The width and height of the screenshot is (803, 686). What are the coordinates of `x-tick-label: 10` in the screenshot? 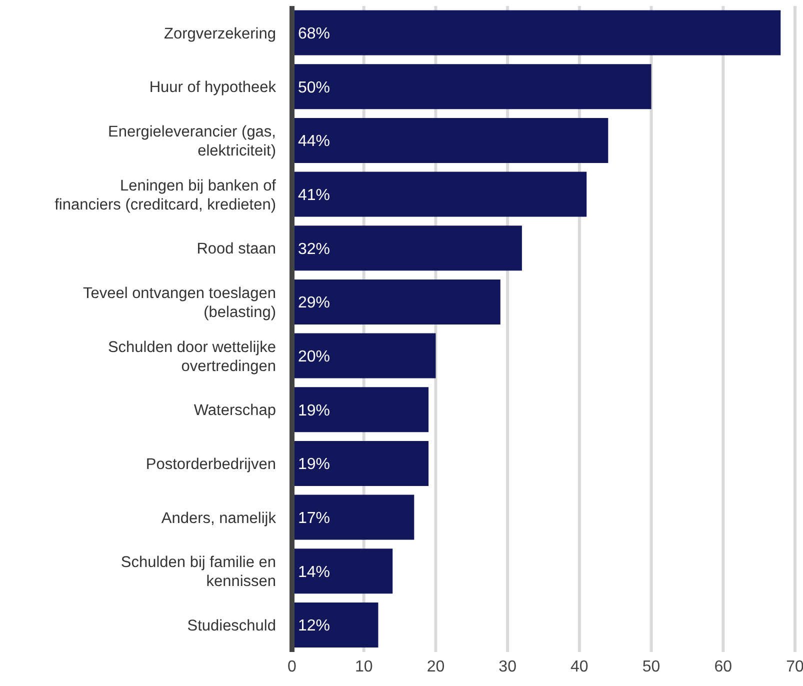 It's located at (363, 667).